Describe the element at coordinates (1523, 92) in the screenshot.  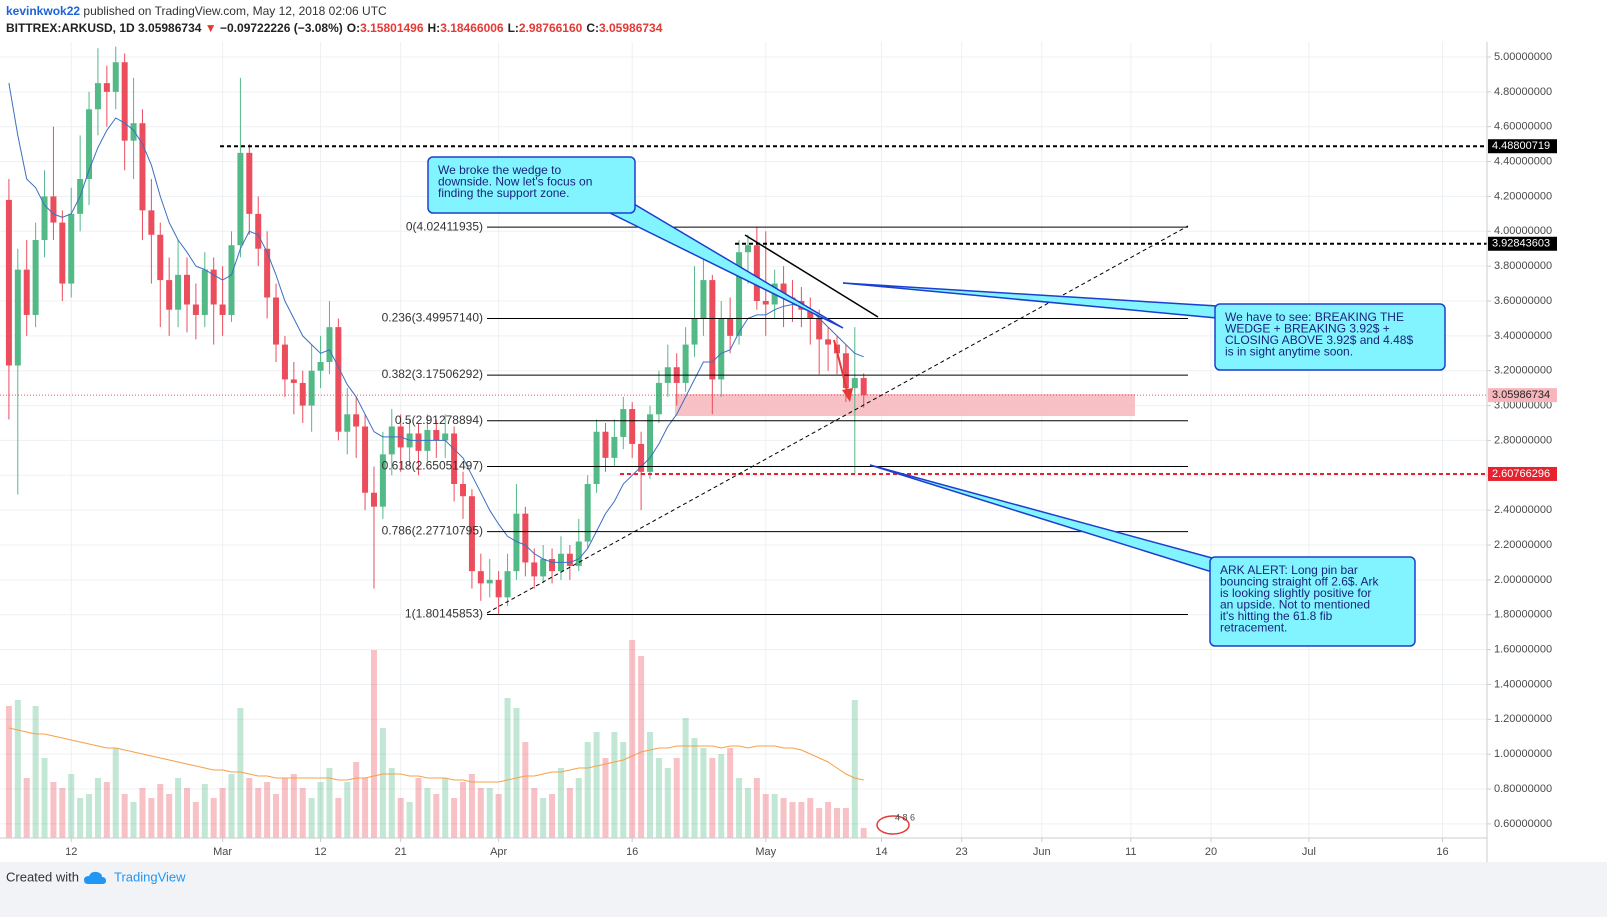
I see `y-tick-label: 4.80000000` at that location.